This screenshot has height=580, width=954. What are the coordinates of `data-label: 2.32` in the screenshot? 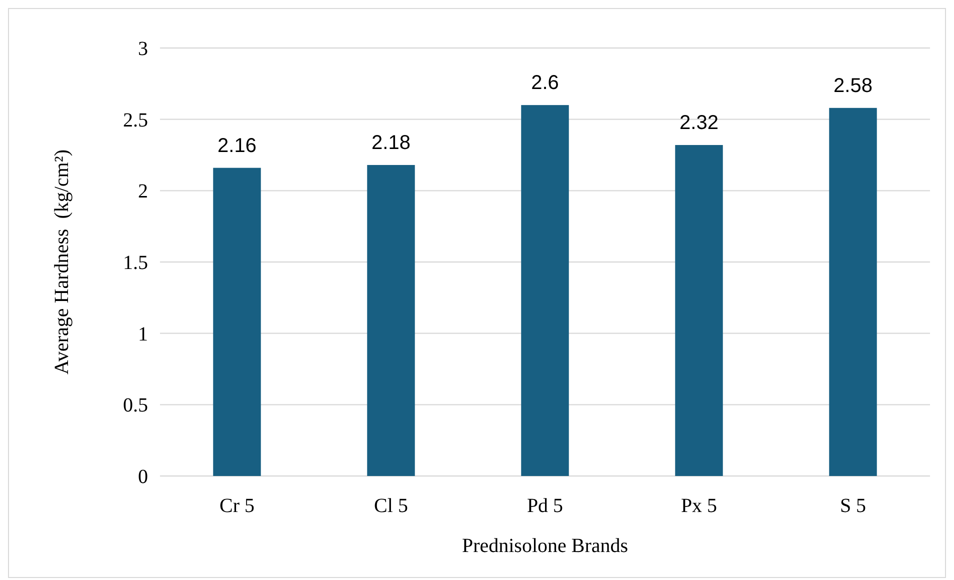 It's located at (699, 123).